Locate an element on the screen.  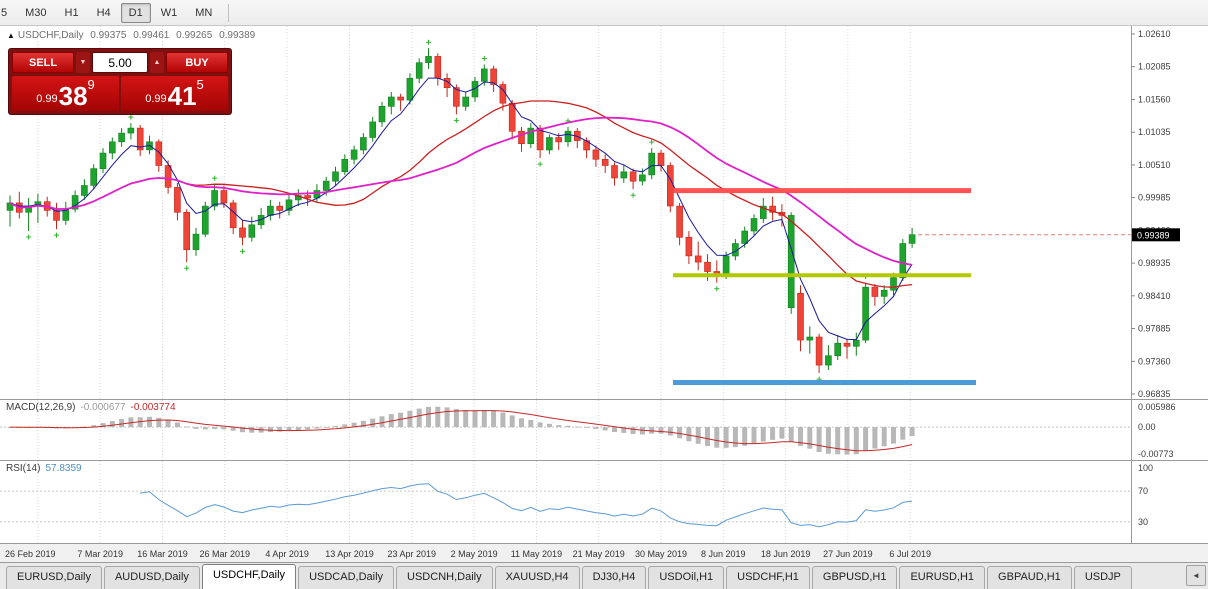
sell-button: SELL is located at coordinates (43, 62).